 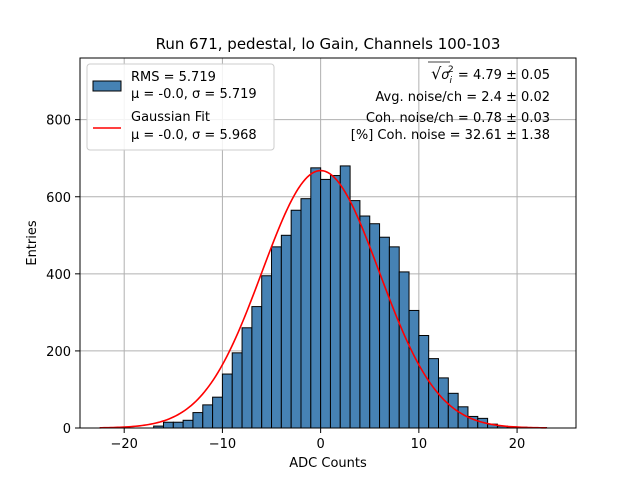 I want to click on legend-histogram-swatch, so click(x=107, y=86).